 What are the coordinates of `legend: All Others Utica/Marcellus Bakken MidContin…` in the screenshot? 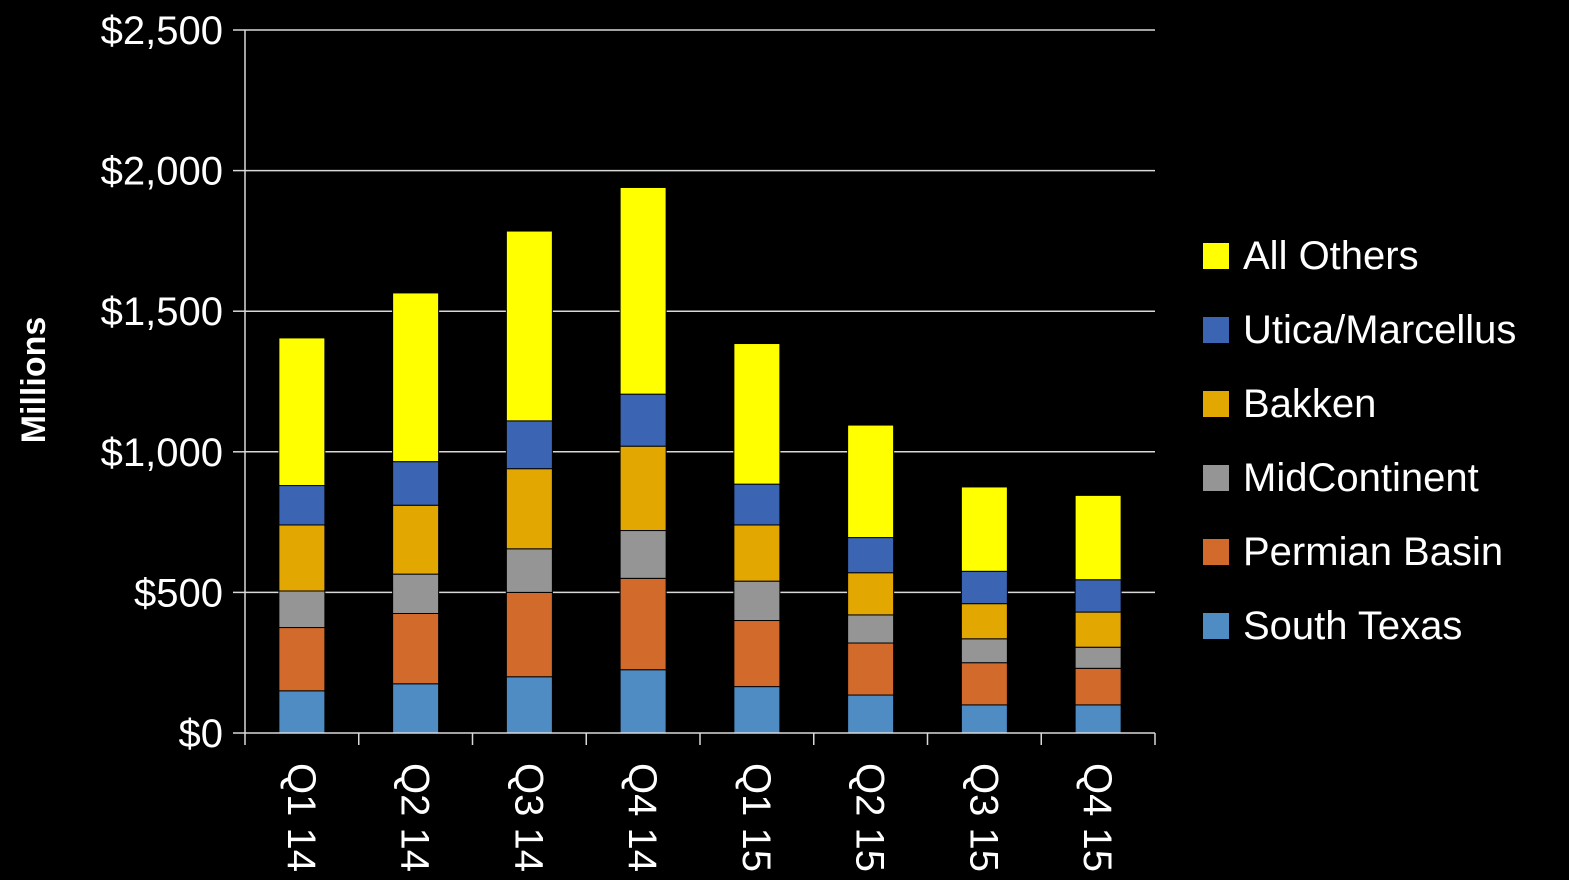 It's located at (1359, 441).